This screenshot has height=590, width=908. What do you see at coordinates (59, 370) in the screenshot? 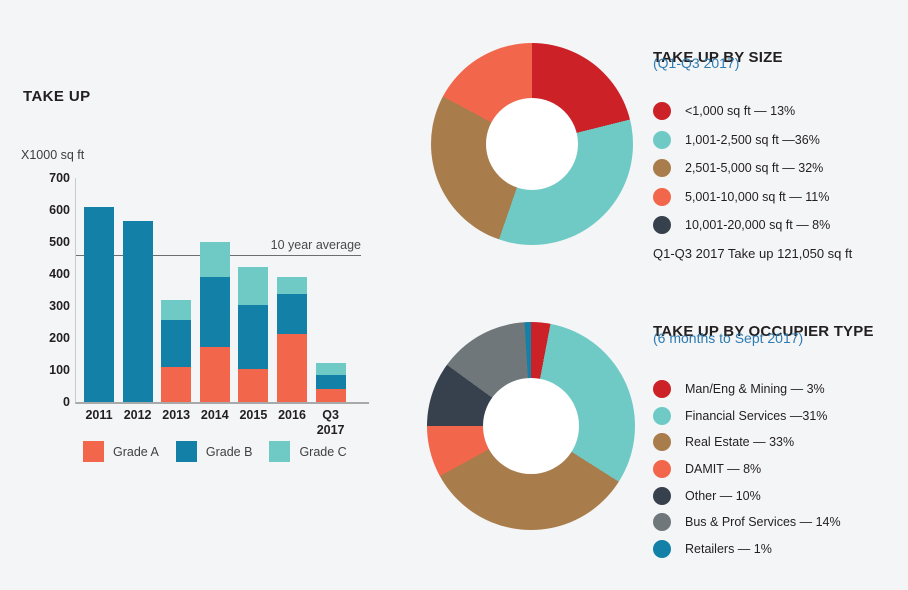
I see `y-axis-tick-label: 100` at bounding box center [59, 370].